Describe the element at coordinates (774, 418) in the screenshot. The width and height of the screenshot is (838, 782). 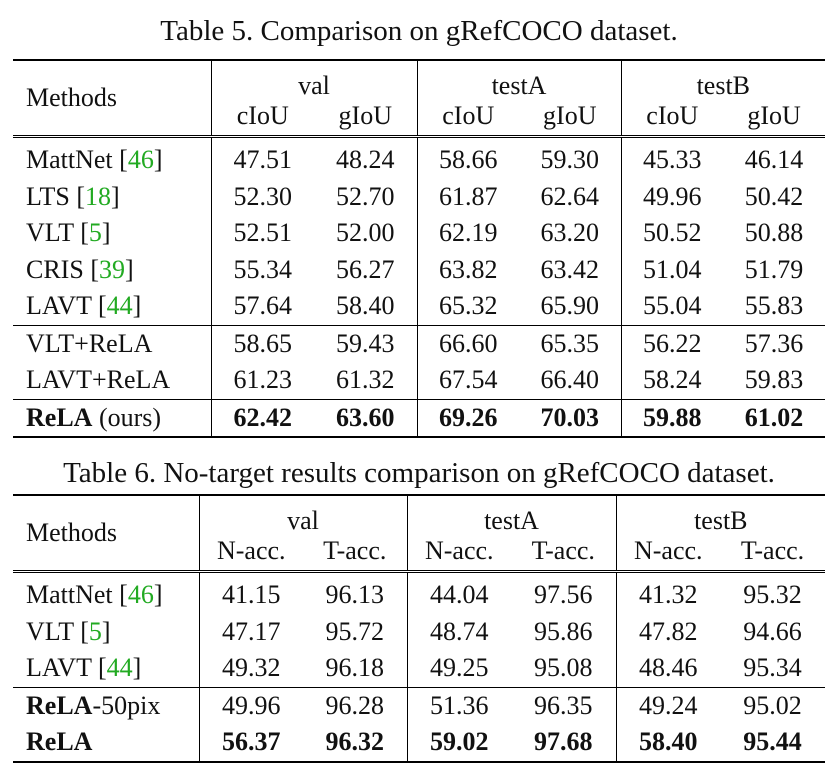
I see `cell: 61.02` at that location.